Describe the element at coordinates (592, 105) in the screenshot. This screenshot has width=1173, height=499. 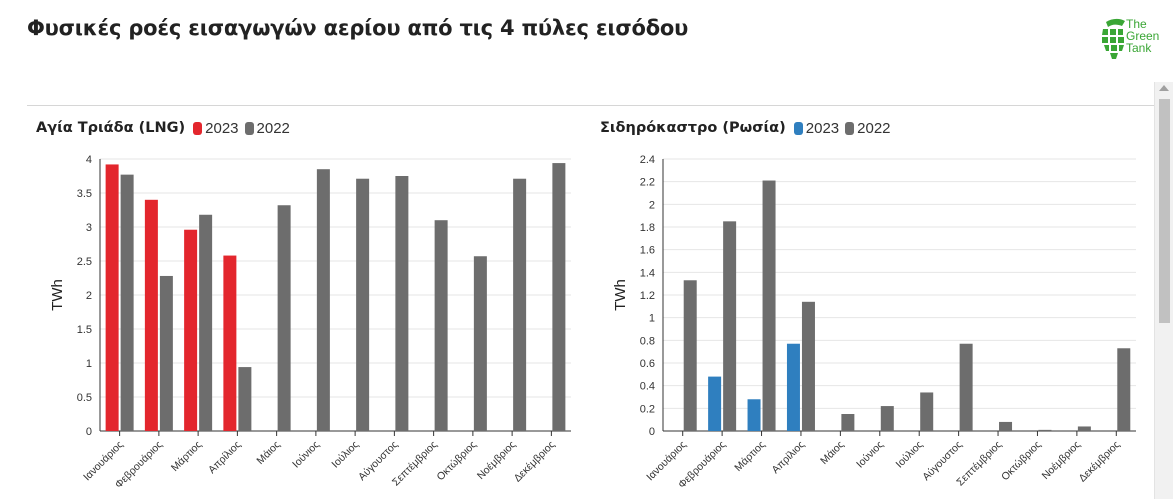
I see `header-divider` at that location.